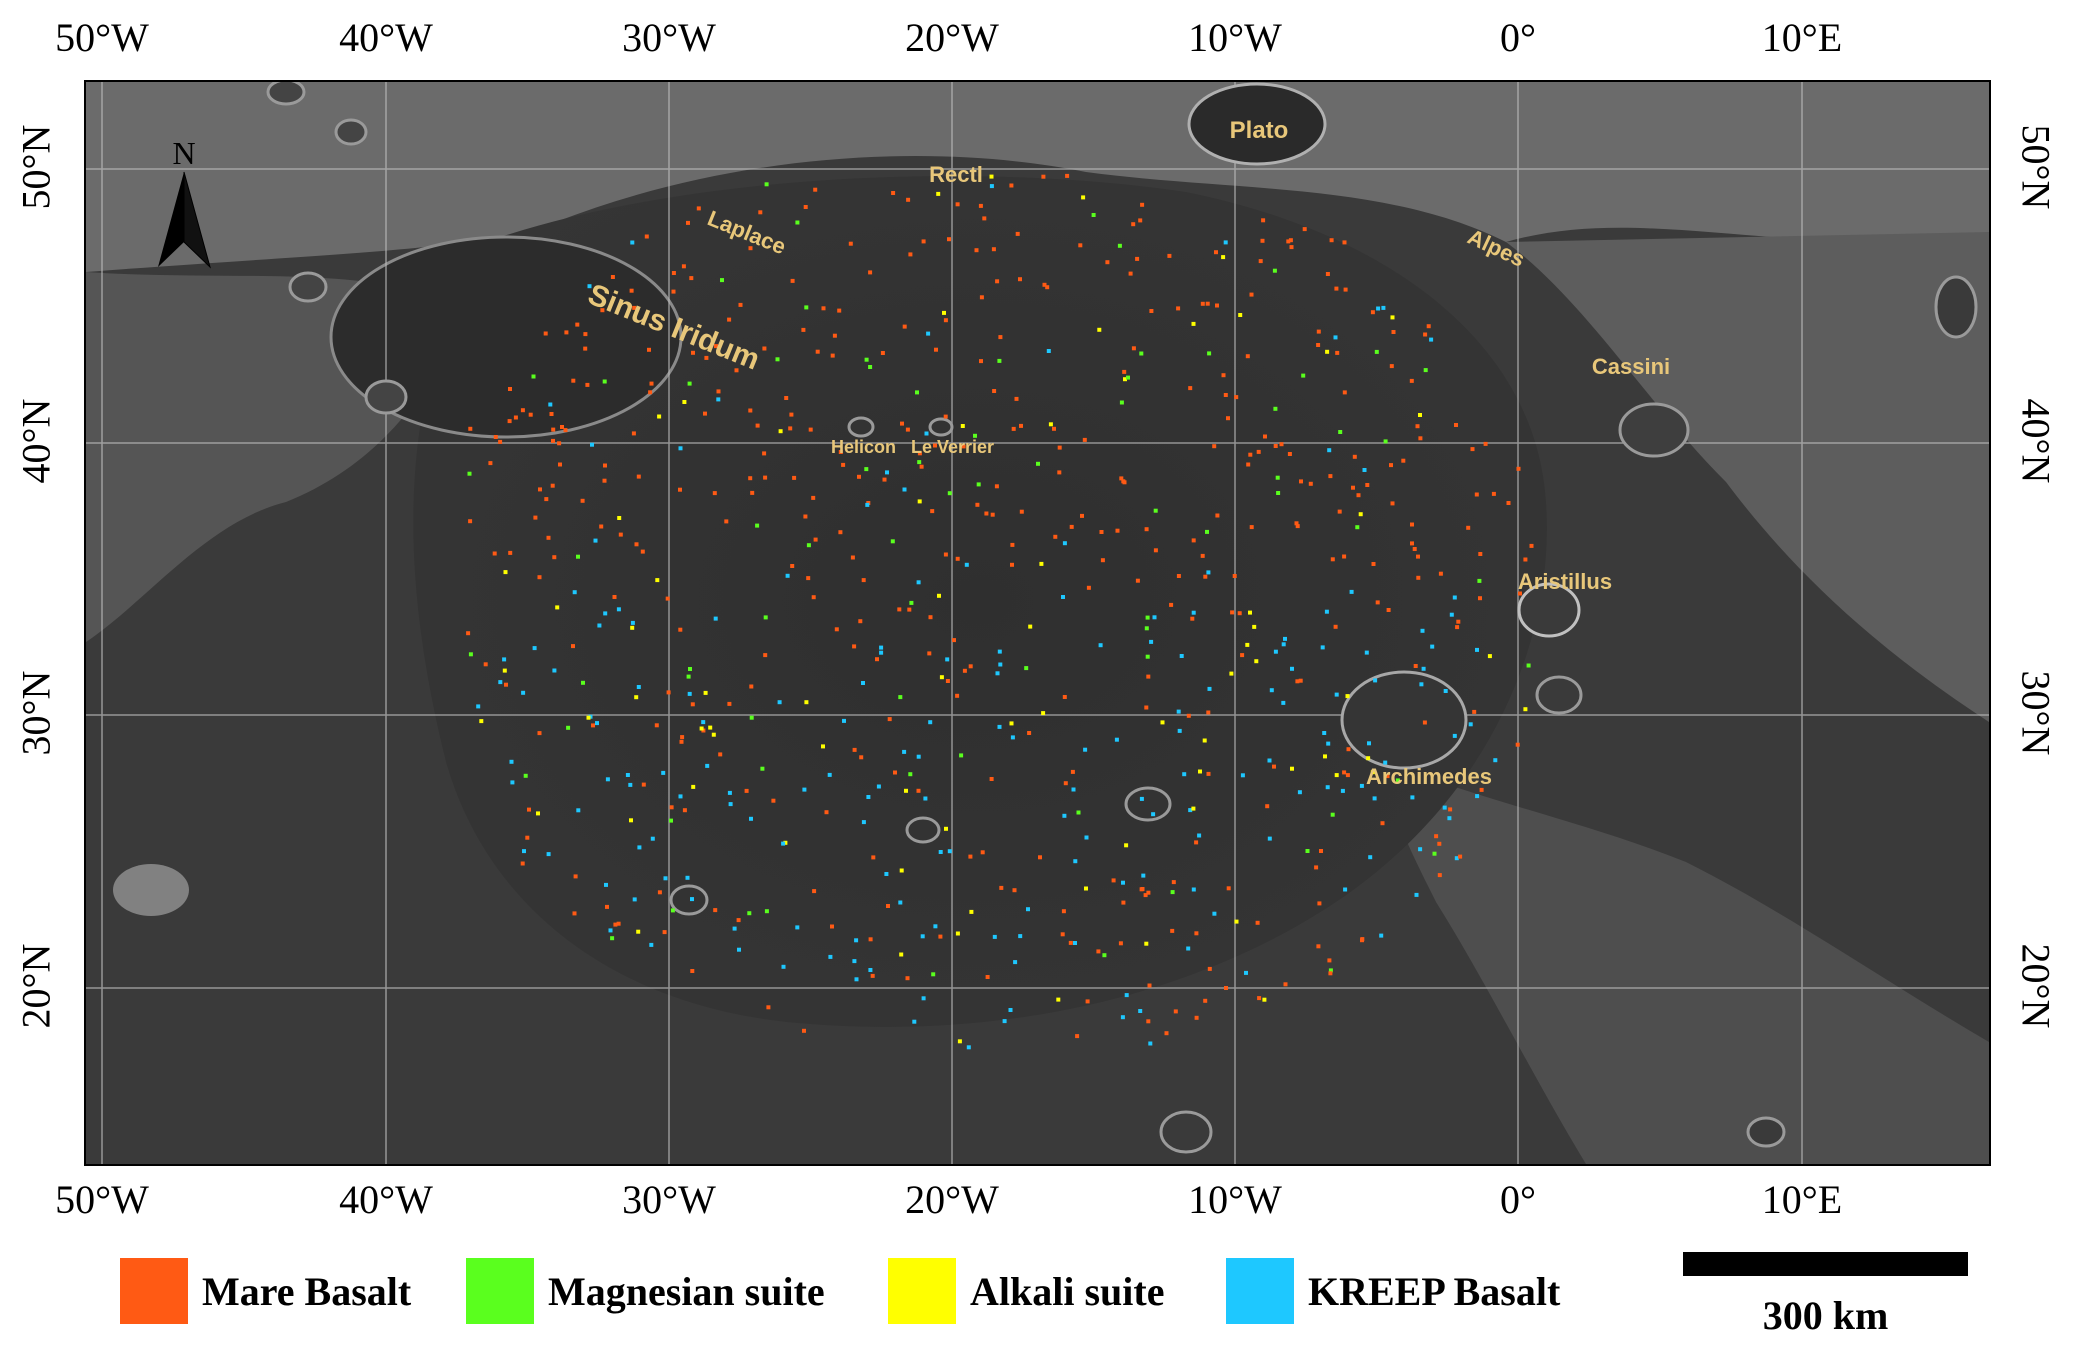 The height and width of the screenshot is (1346, 2073). I want to click on legend-magnesian-suite: Magnesian suite, so click(645, 1291).